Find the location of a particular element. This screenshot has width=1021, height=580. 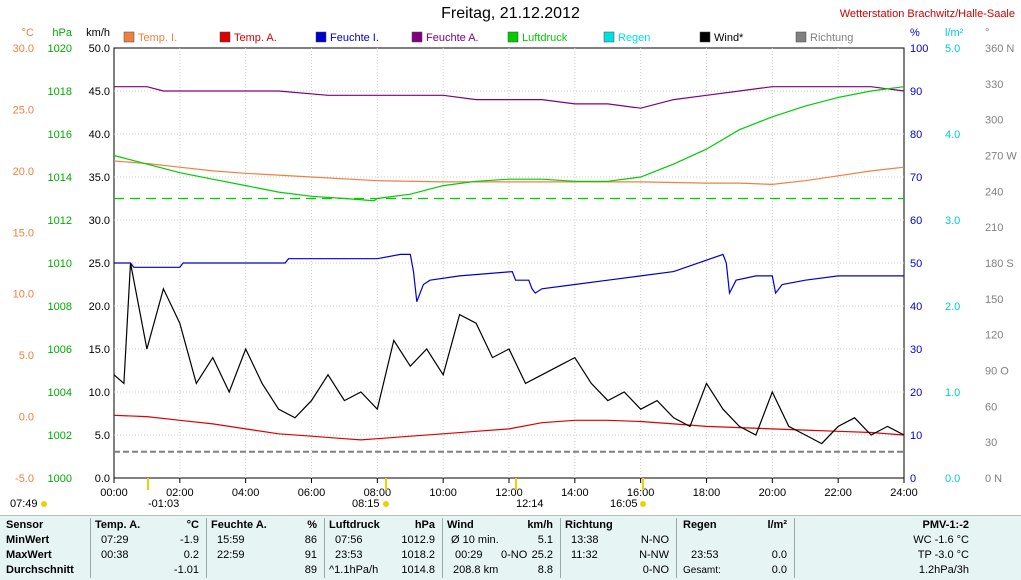

wind-avg10-value: 5.1 is located at coordinates (545, 540).